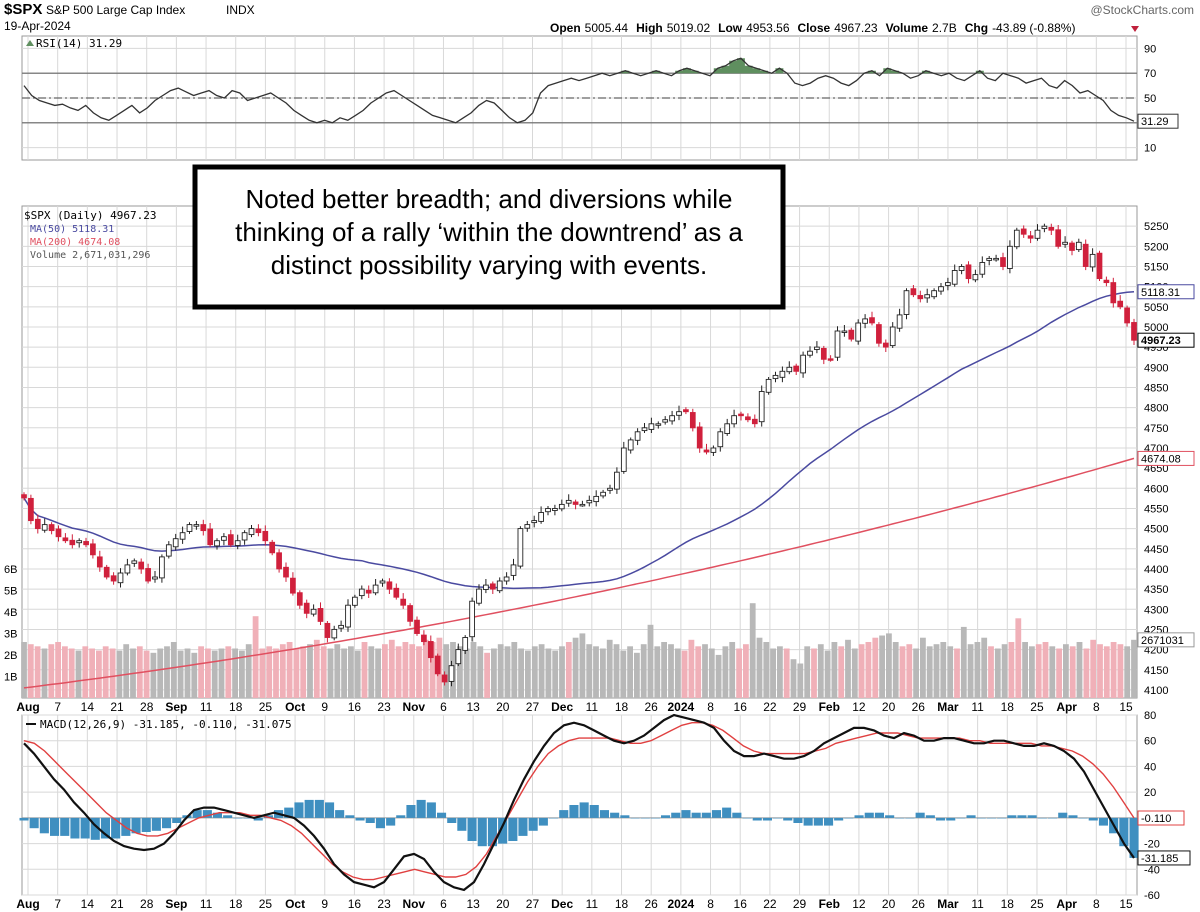 This screenshot has height=912, width=1200. I want to click on x-tick-label: 21, so click(117, 707).